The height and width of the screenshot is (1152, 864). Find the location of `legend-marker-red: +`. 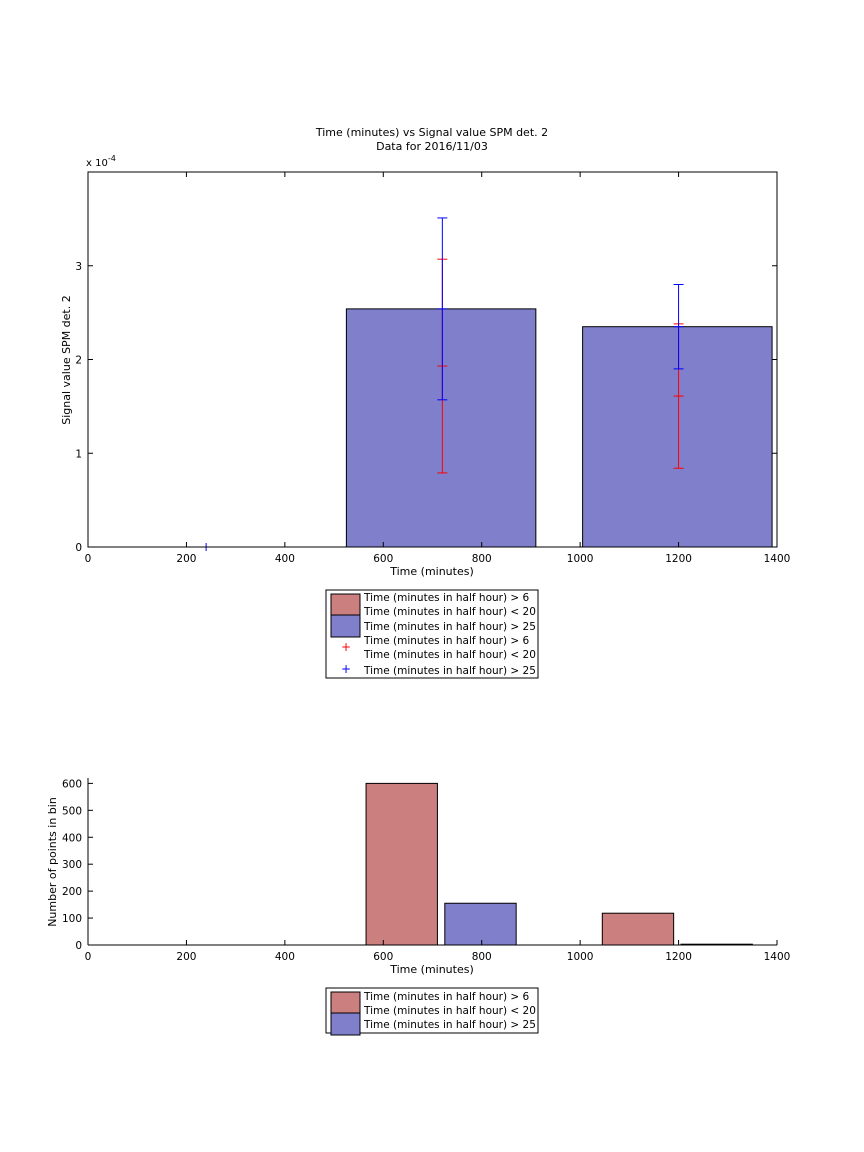

legend-marker-red: + is located at coordinates (346, 647).